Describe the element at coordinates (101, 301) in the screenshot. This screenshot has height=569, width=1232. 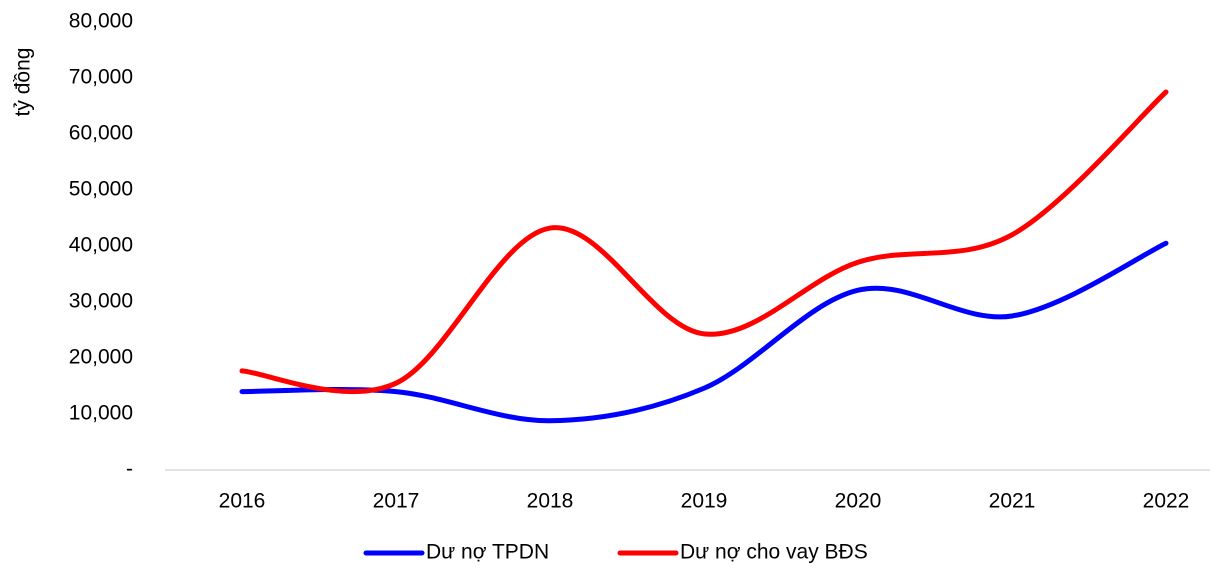
I see `y-tick-label: 30,000` at that location.